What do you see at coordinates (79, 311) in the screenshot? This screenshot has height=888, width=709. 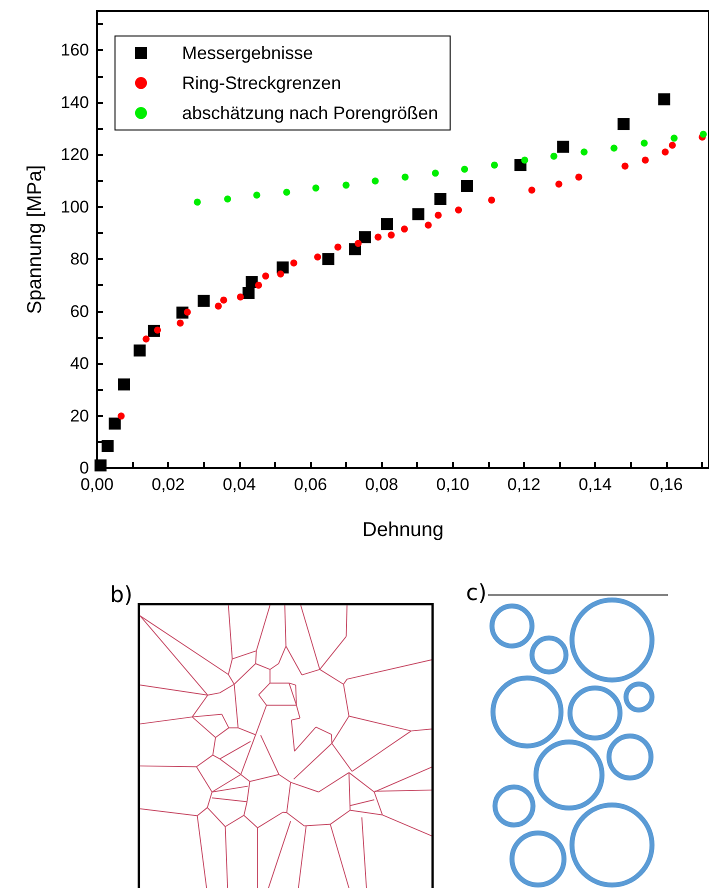 I see `y-tick-label: 60` at bounding box center [79, 311].